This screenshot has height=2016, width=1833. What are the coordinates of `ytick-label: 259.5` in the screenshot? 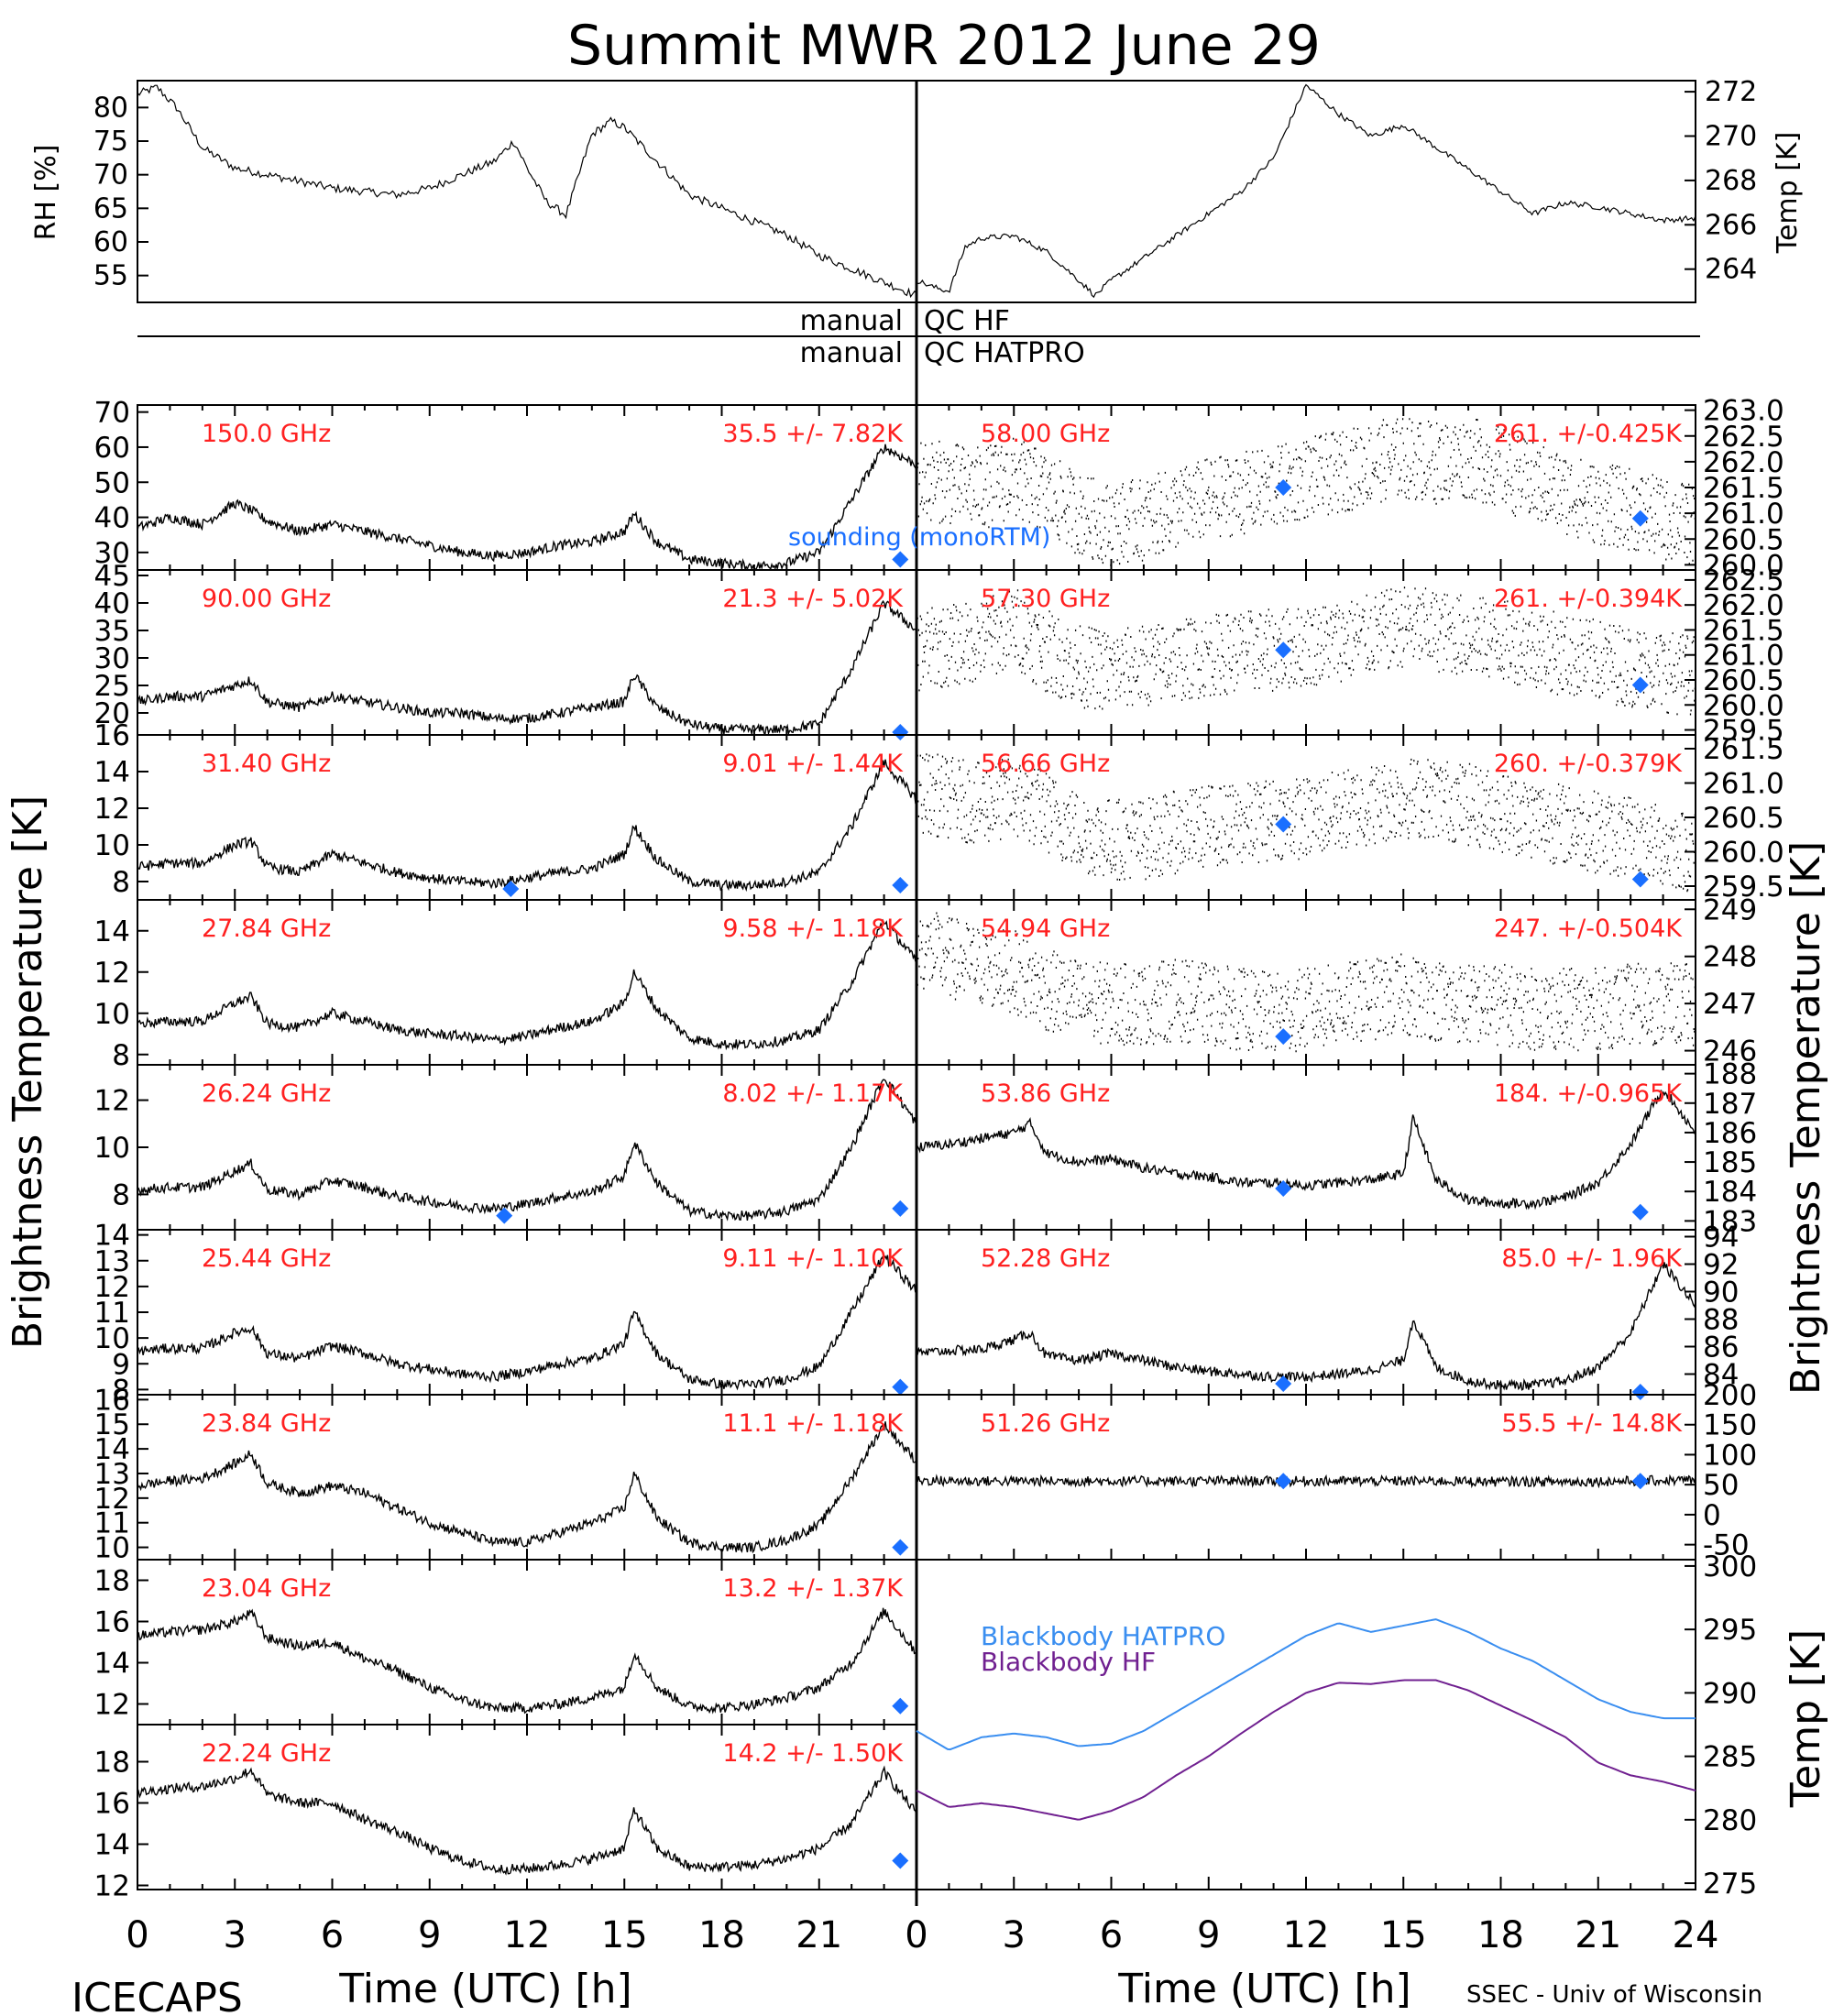 It's located at (1743, 731).